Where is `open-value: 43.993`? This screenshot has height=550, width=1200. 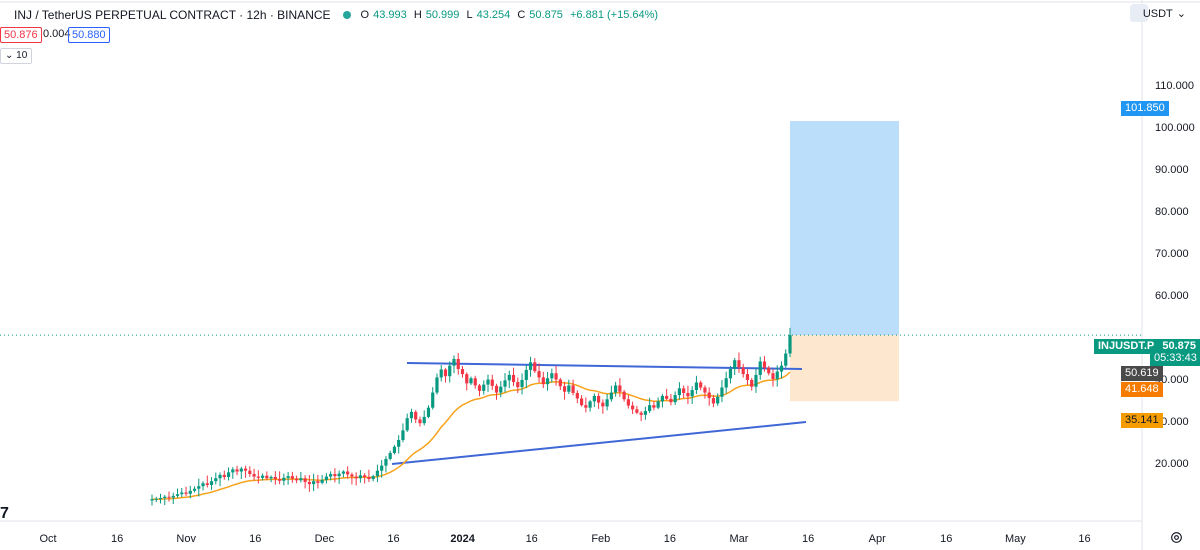
open-value: 43.993 is located at coordinates (390, 15).